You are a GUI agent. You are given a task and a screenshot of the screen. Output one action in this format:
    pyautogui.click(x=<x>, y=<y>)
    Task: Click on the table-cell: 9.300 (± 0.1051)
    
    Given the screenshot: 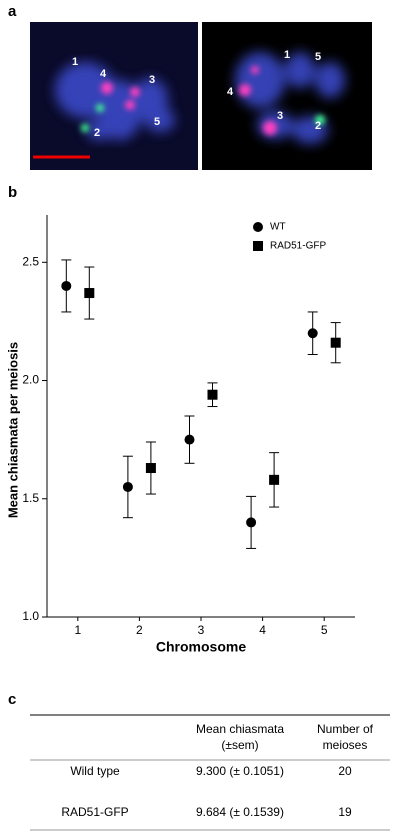 What is the action you would take?
    pyautogui.click(x=240, y=771)
    